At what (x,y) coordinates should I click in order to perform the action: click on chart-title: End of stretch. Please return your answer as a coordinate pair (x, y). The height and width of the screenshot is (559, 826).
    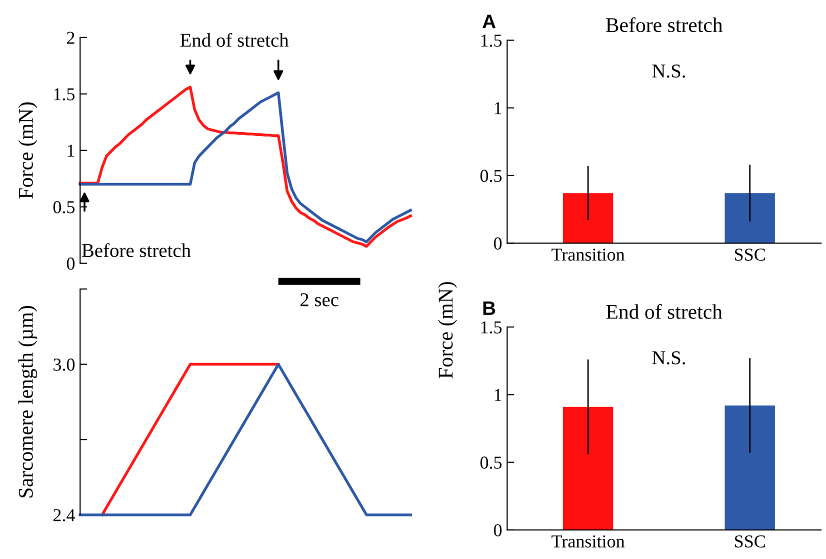
    Looking at the image, I should click on (664, 311).